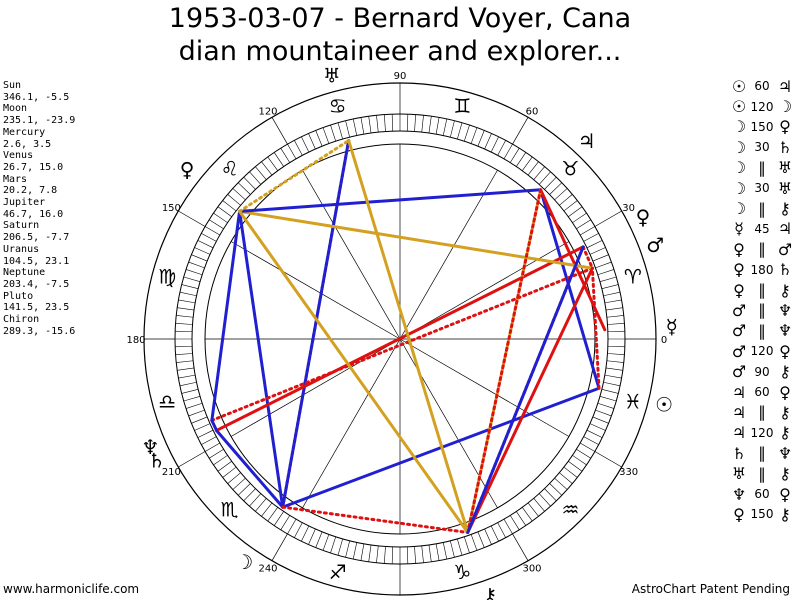  What do you see at coordinates (643, 217) in the screenshot?
I see `planet-venus-icon: ♀` at bounding box center [643, 217].